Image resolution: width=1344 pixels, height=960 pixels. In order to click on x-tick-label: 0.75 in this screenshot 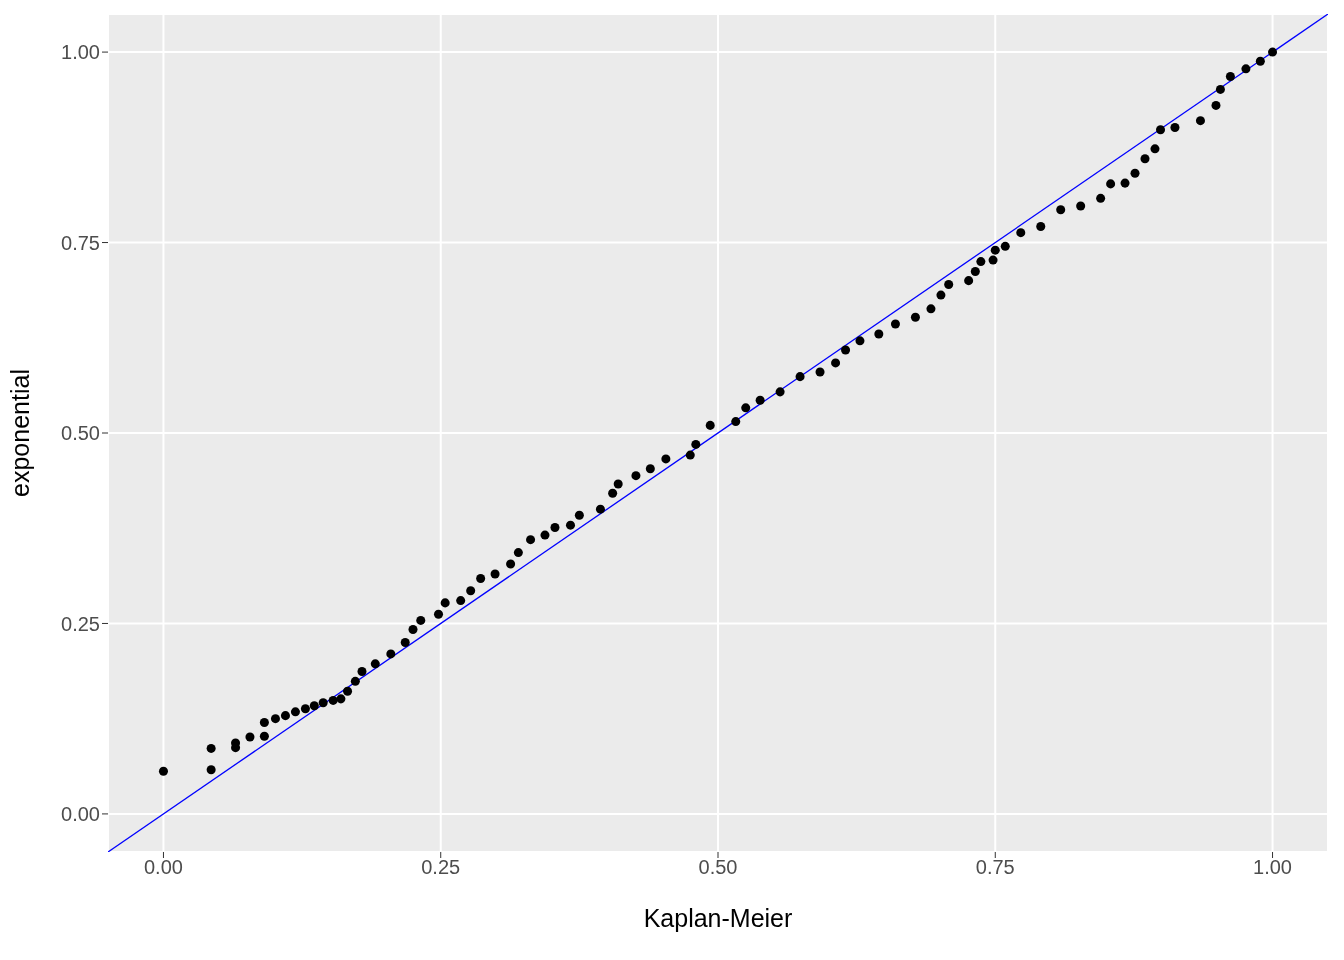, I will do `click(995, 867)`.